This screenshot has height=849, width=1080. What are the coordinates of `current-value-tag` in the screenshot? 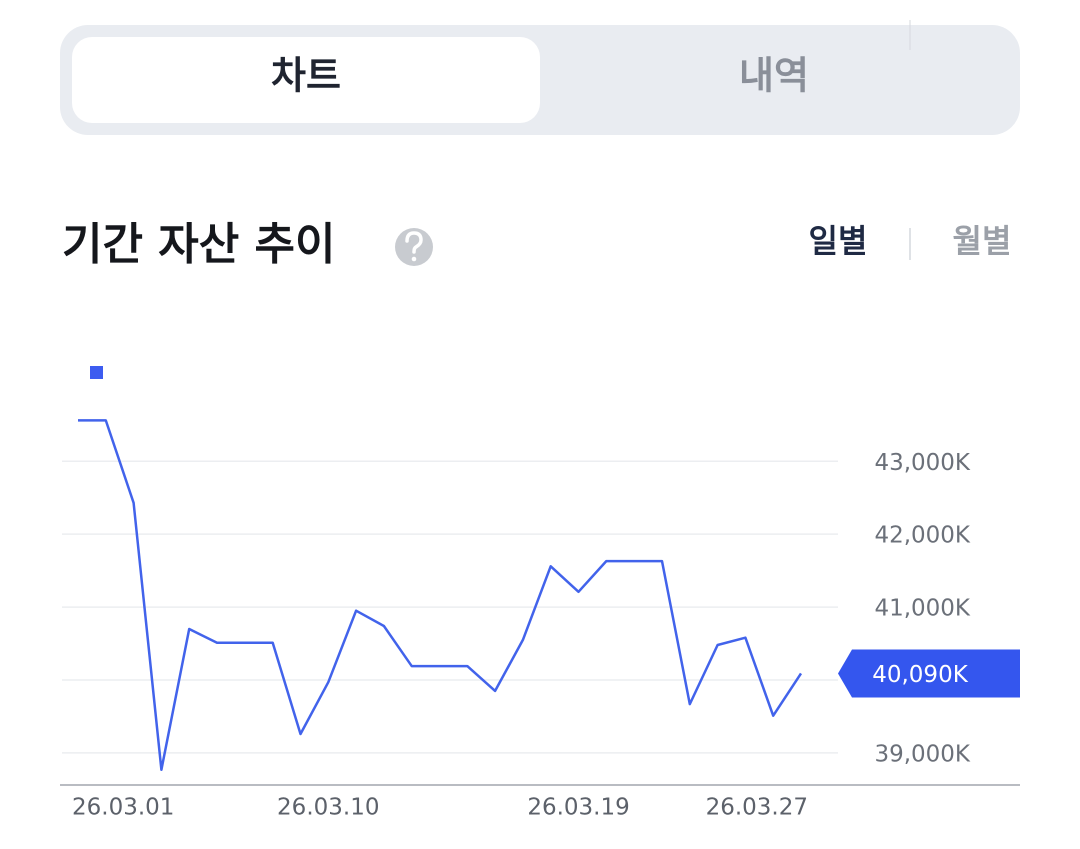 It's located at (929, 673).